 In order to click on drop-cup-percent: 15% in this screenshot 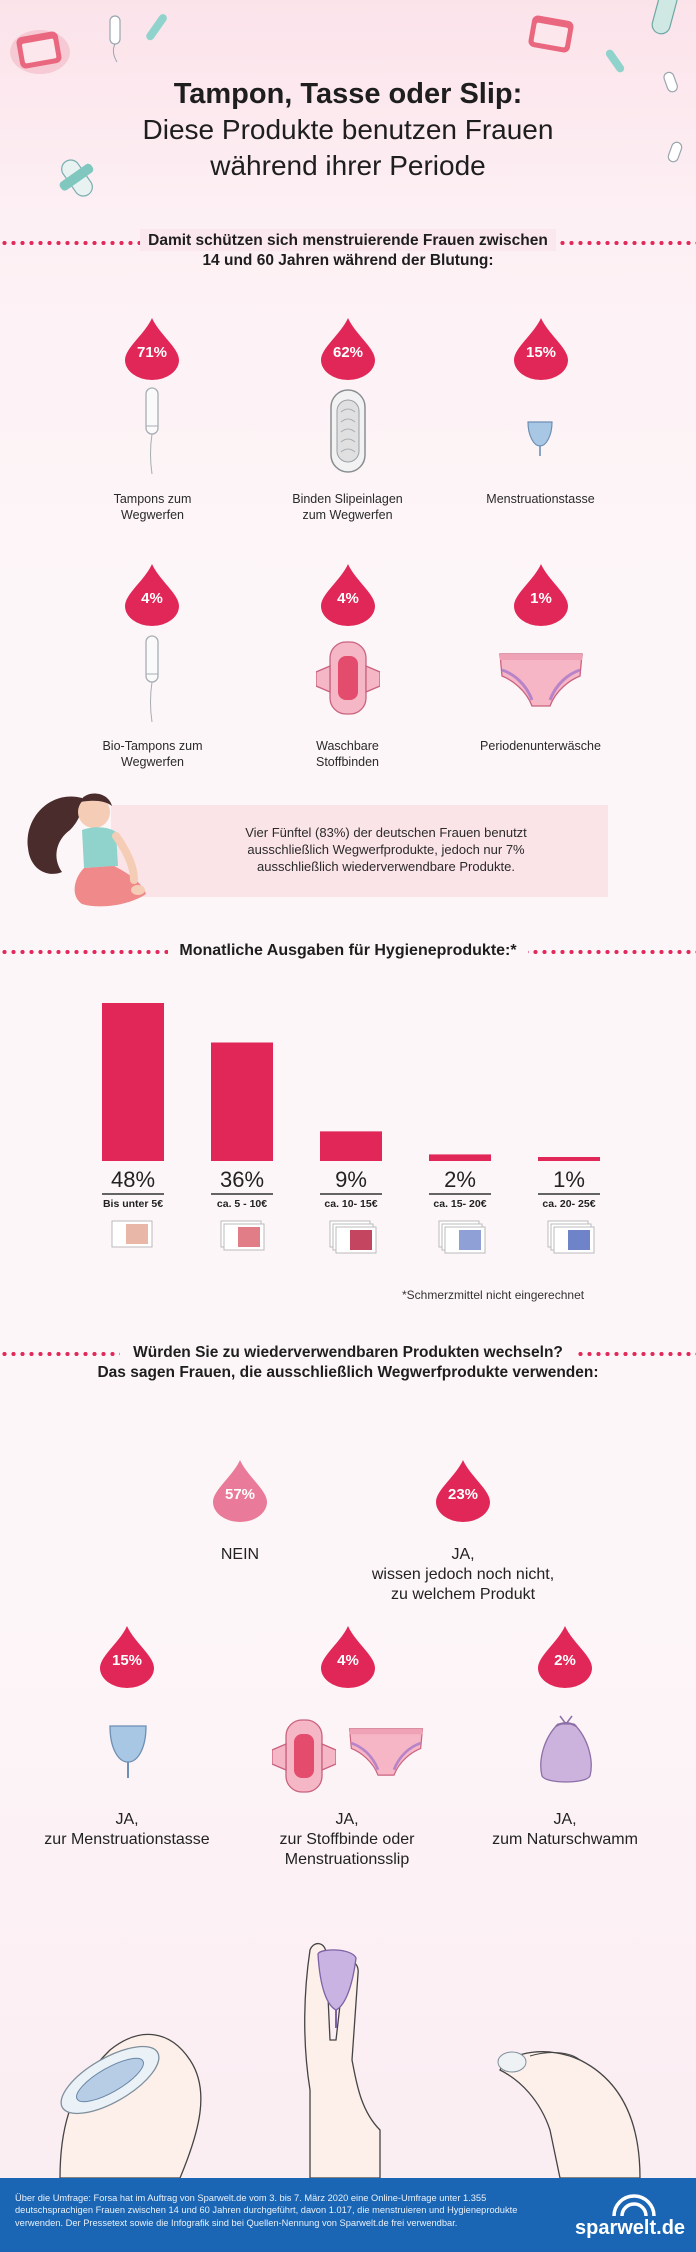, I will do `click(541, 352)`.